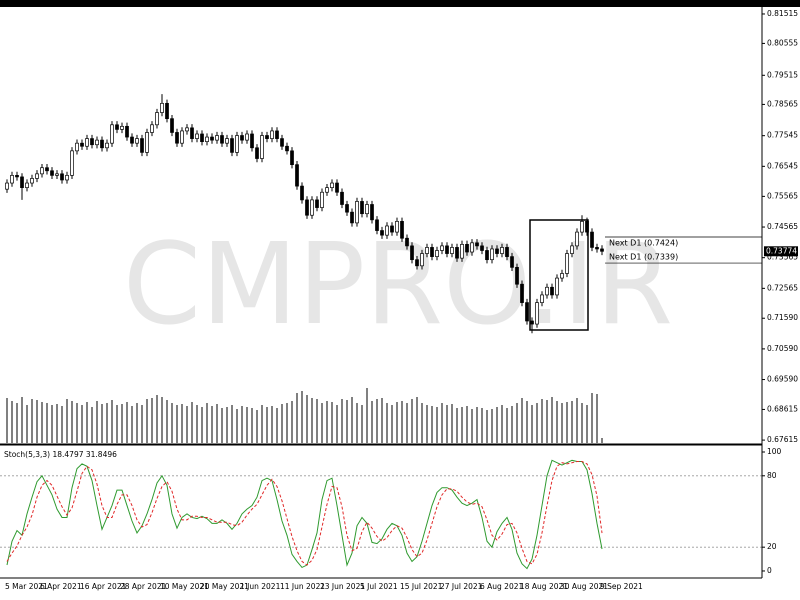  What do you see at coordinates (379, 586) in the screenshot?
I see `x-tick-label: 5 Jul 2021` at bounding box center [379, 586].